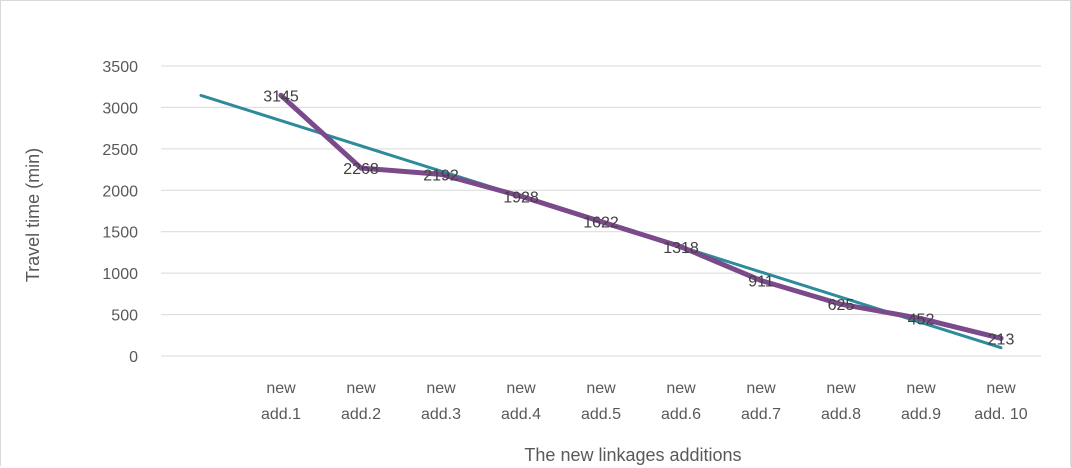 The image size is (1071, 468). I want to click on y-tick-label: 500, so click(124, 316).